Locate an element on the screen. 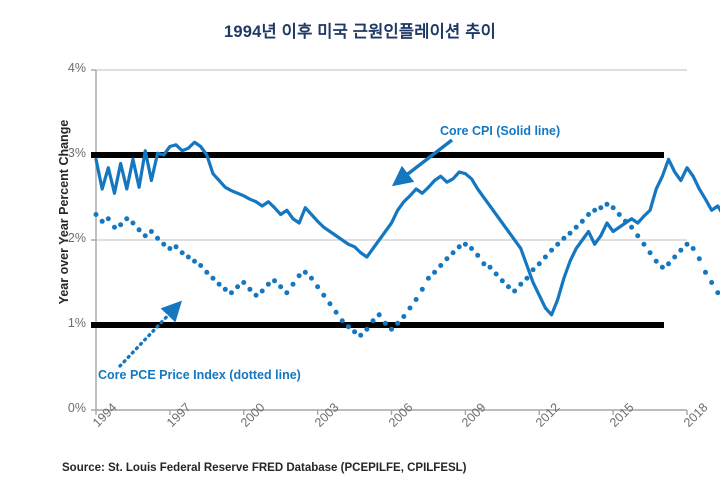 The width and height of the screenshot is (720, 500). y-axis-tick-labels: 0% 1% 2% 3% 4% is located at coordinates (58, 250).